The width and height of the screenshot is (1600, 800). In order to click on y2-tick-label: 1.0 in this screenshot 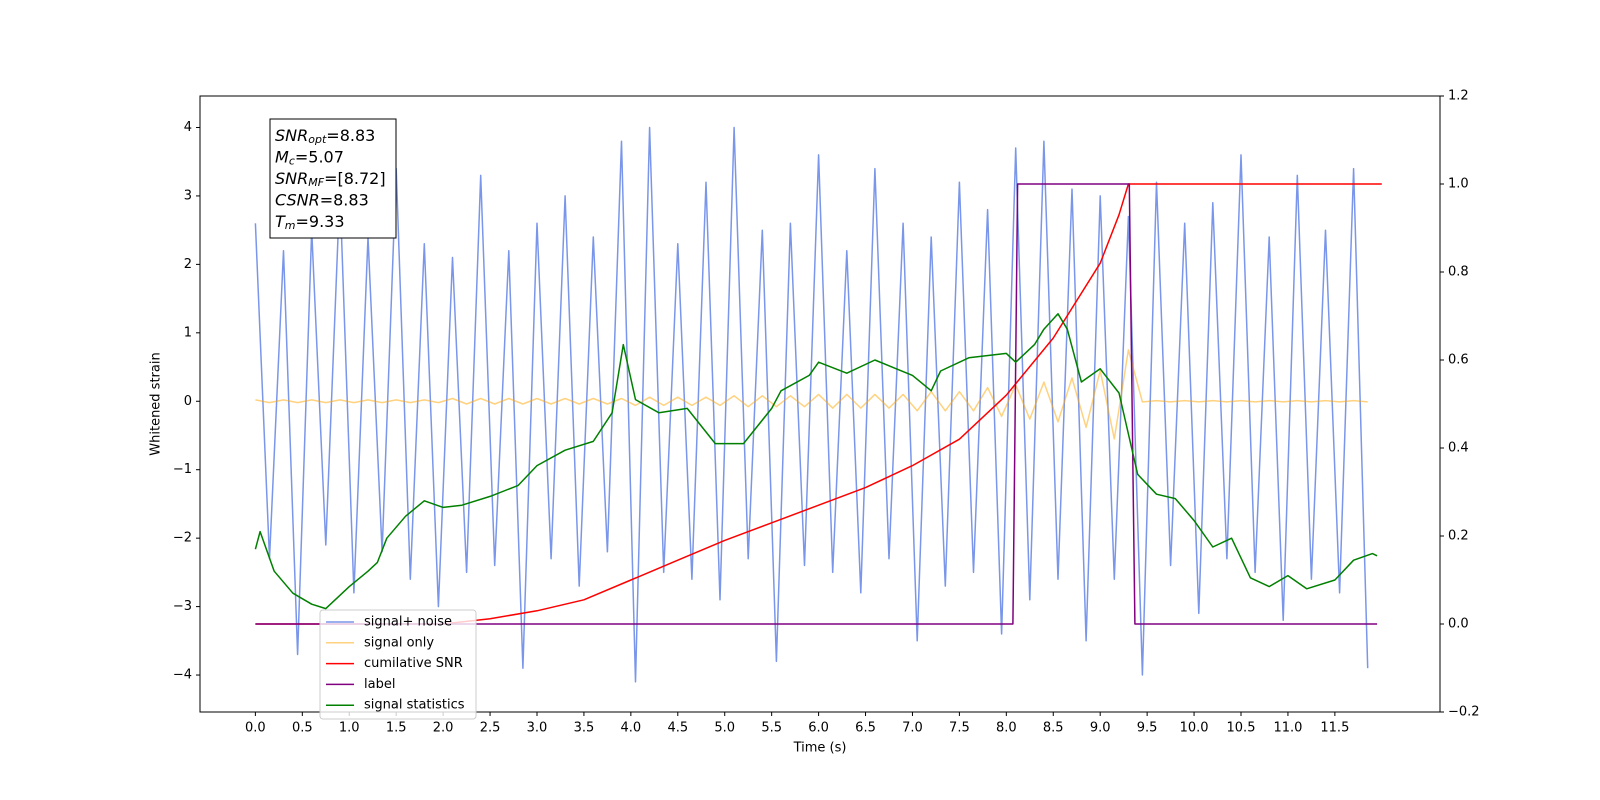, I will do `click(1458, 184)`.